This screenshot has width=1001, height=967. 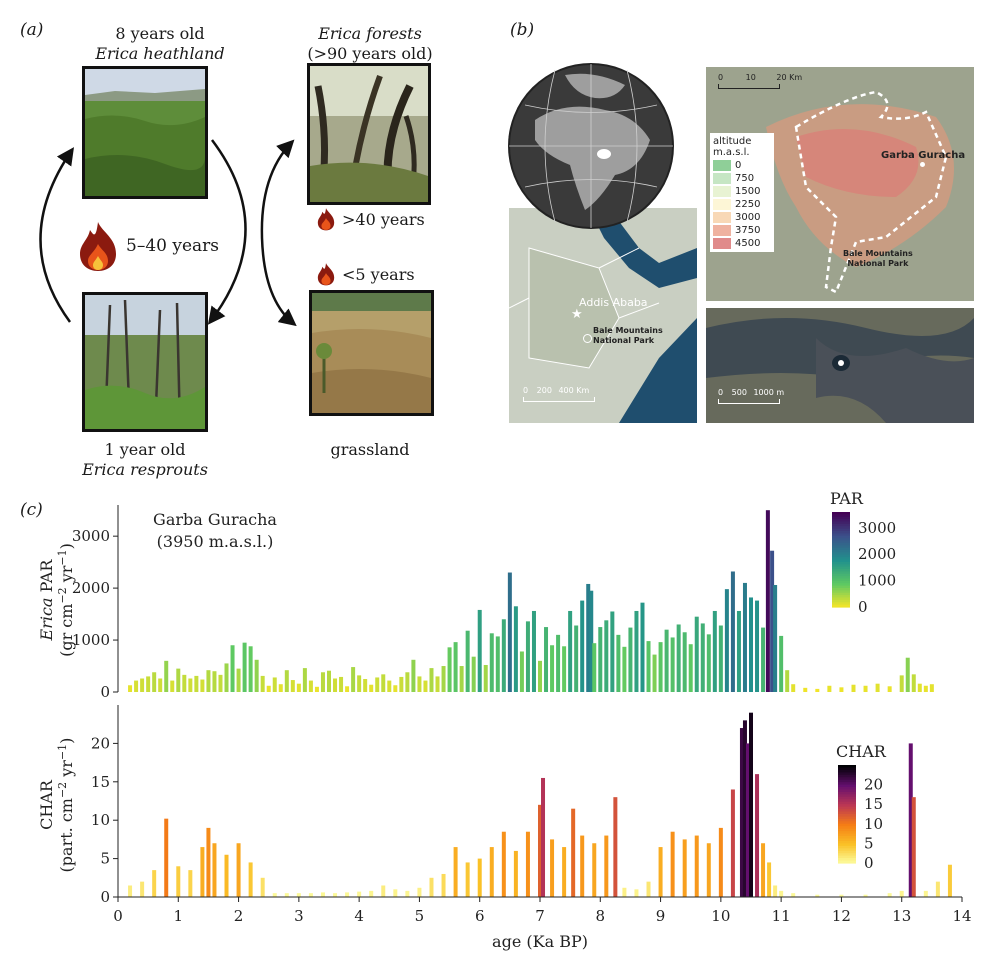 I want to click on fire-icon, so click(x=98, y=246).